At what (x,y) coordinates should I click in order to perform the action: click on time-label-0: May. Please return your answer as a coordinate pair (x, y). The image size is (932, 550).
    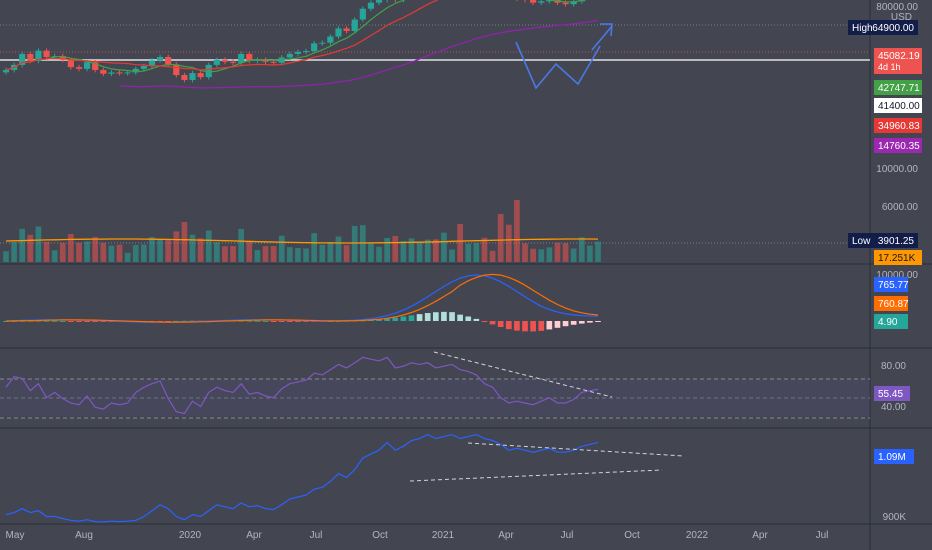
    Looking at the image, I should click on (15, 535).